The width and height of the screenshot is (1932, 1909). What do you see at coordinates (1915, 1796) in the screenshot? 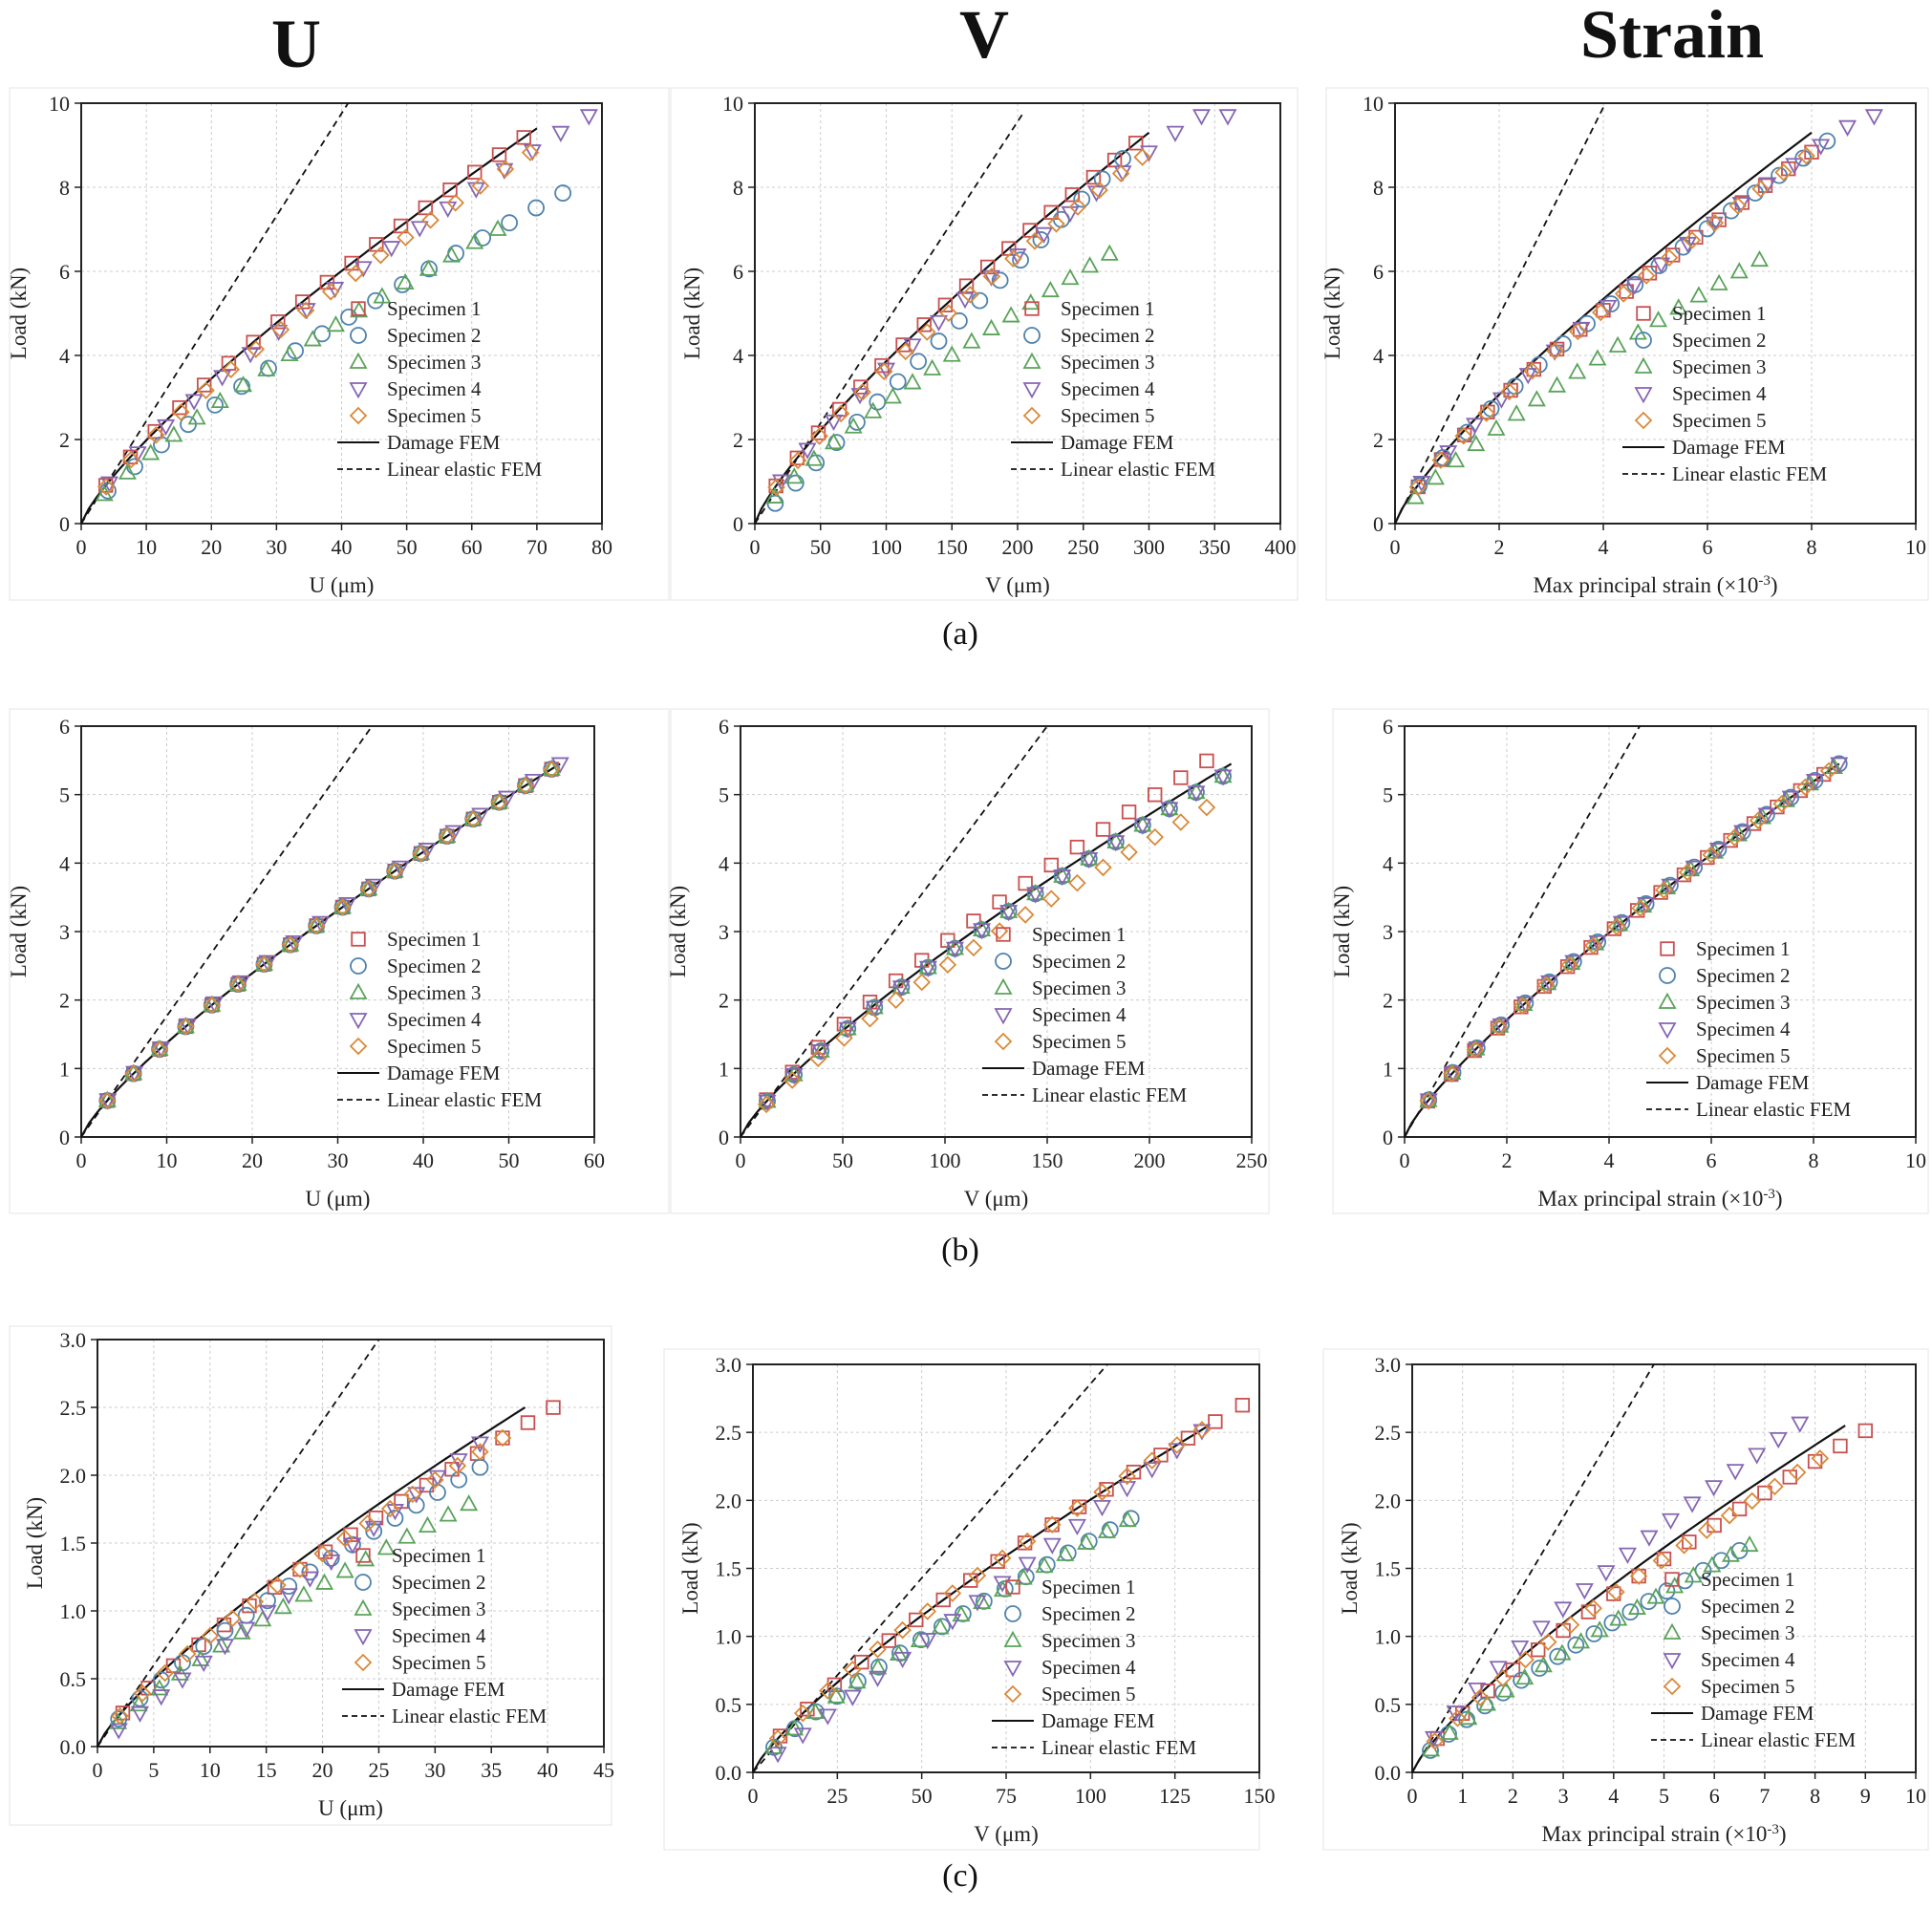
I see `x-tick-label: 10` at bounding box center [1915, 1796].